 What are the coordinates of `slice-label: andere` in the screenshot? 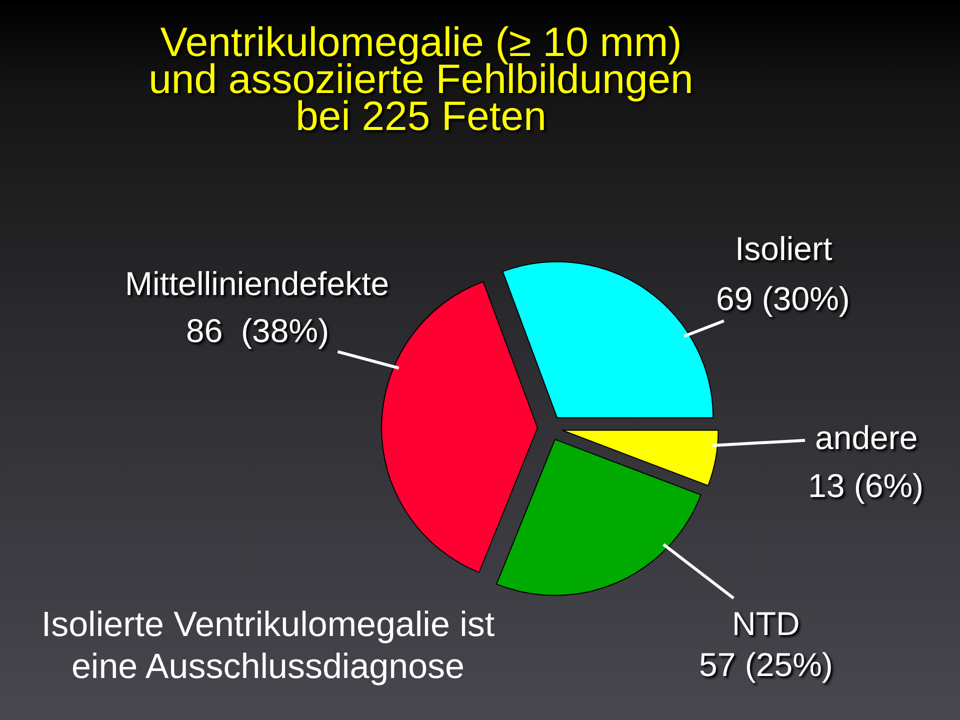 It's located at (866, 437).